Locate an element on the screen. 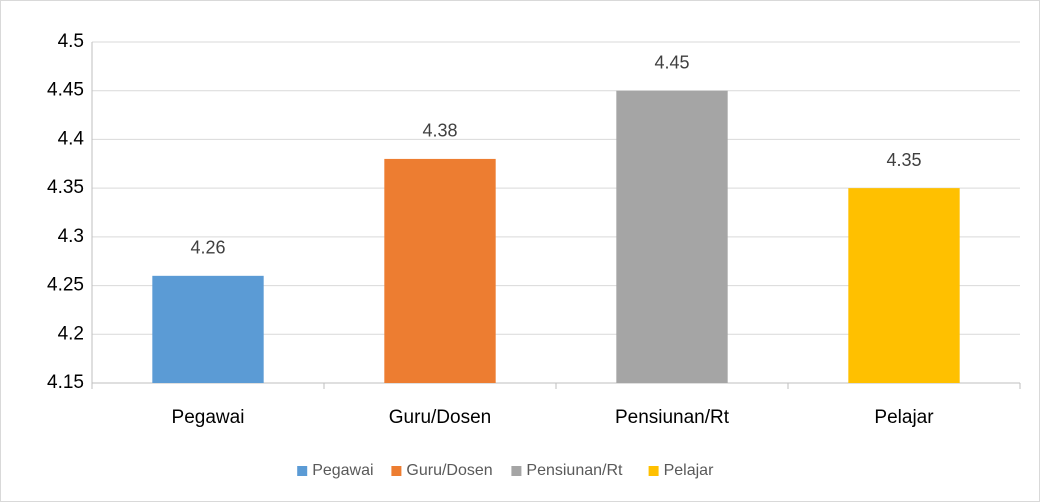 The image size is (1040, 502). y-tick-label: 4.25 is located at coordinates (65, 285).